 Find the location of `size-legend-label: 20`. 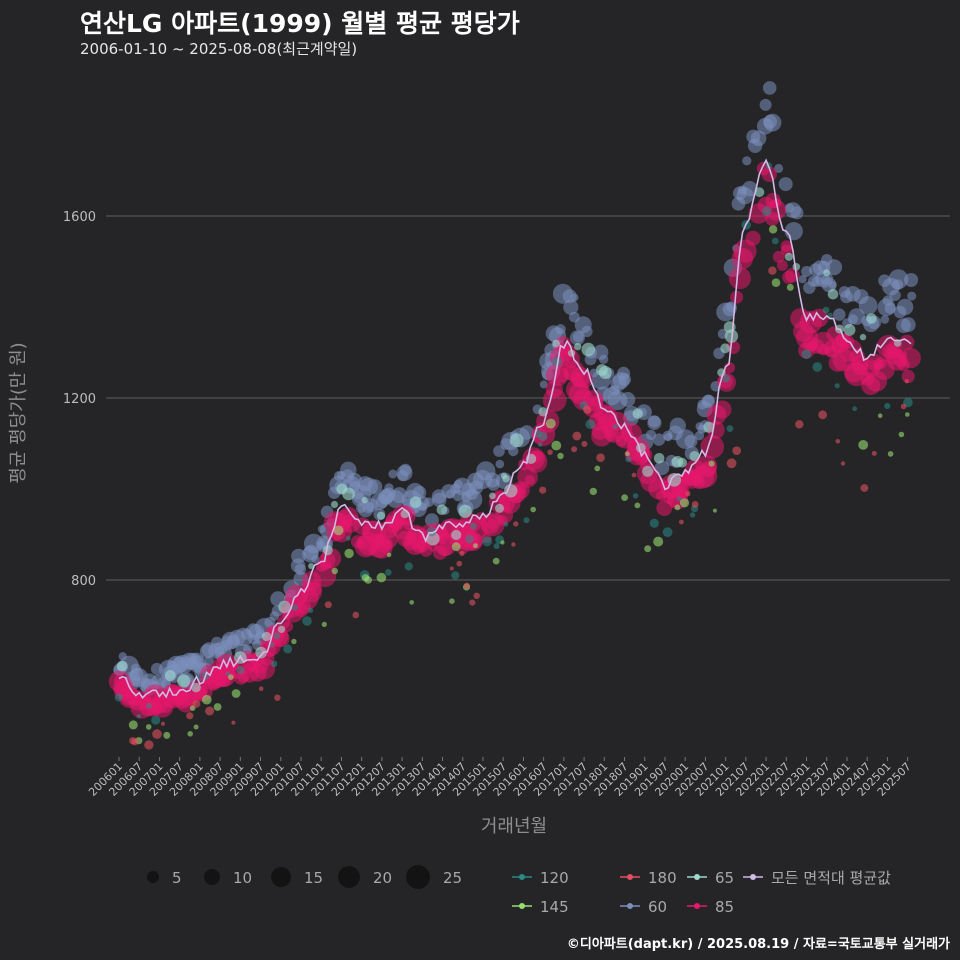

size-legend-label: 20 is located at coordinates (382, 878).